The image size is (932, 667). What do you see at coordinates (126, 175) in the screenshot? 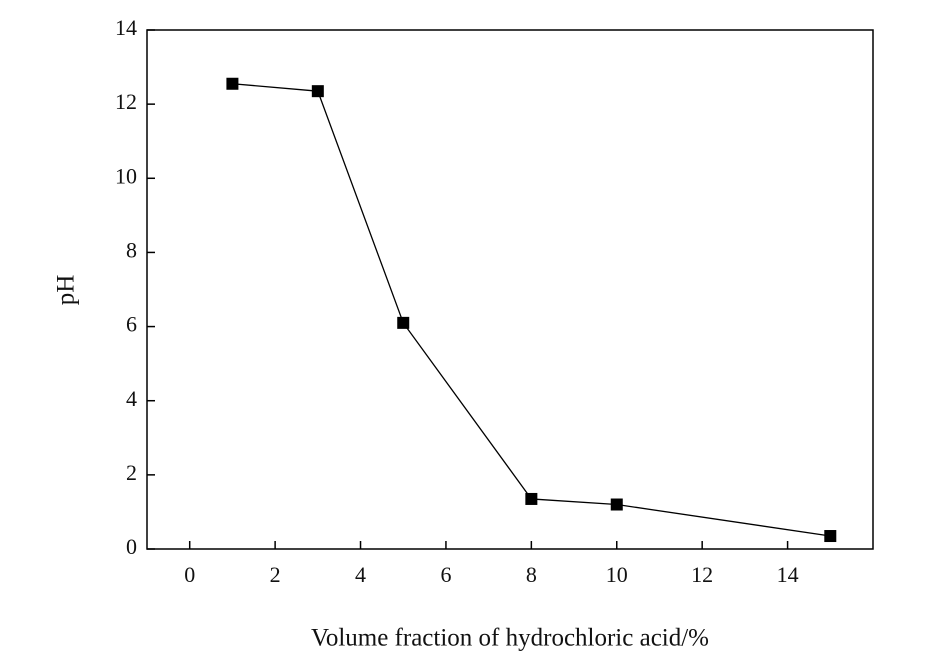
I see `y-tick-label: 10` at bounding box center [126, 175].